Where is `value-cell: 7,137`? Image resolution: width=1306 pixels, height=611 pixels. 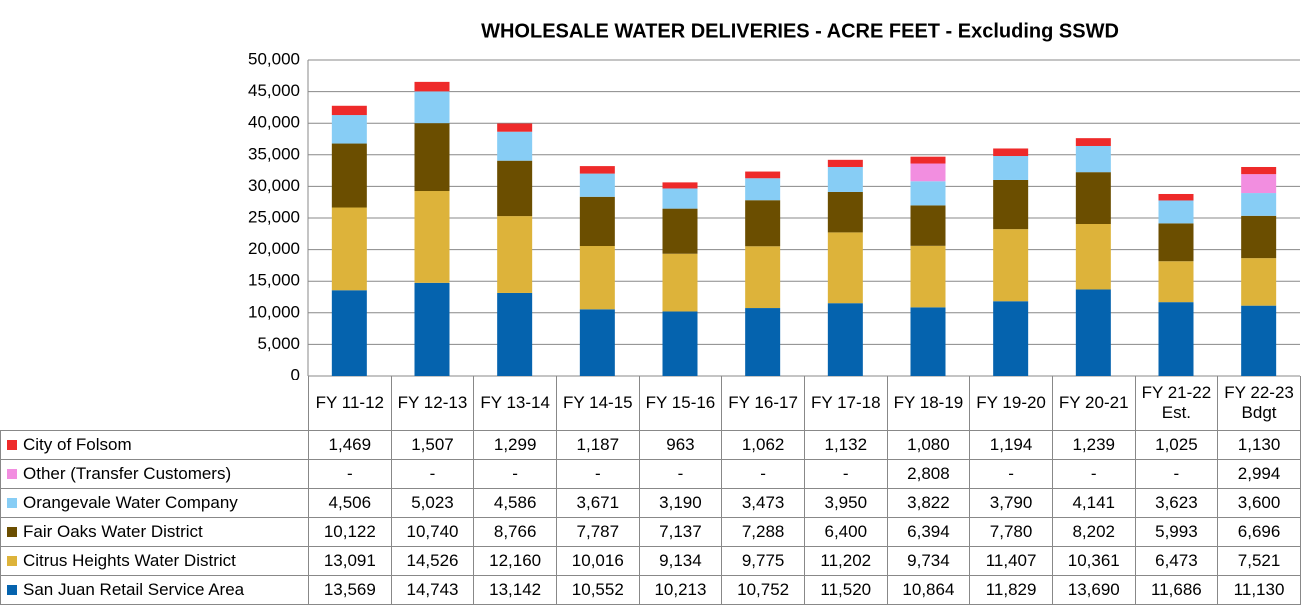 value-cell: 7,137 is located at coordinates (680, 532).